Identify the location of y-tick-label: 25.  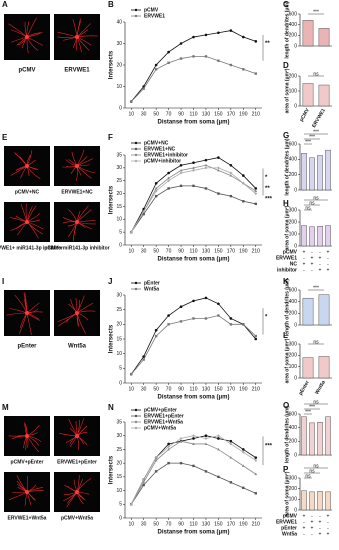
(119, 310).